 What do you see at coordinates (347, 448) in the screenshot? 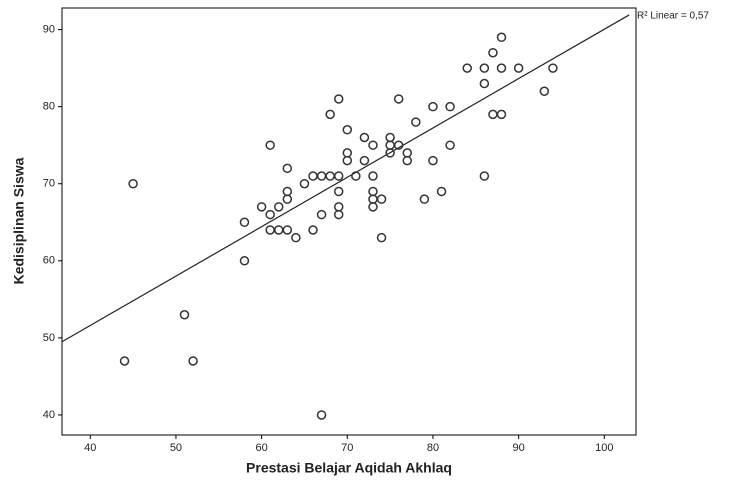
I see `x-tick-label: 70` at bounding box center [347, 448].